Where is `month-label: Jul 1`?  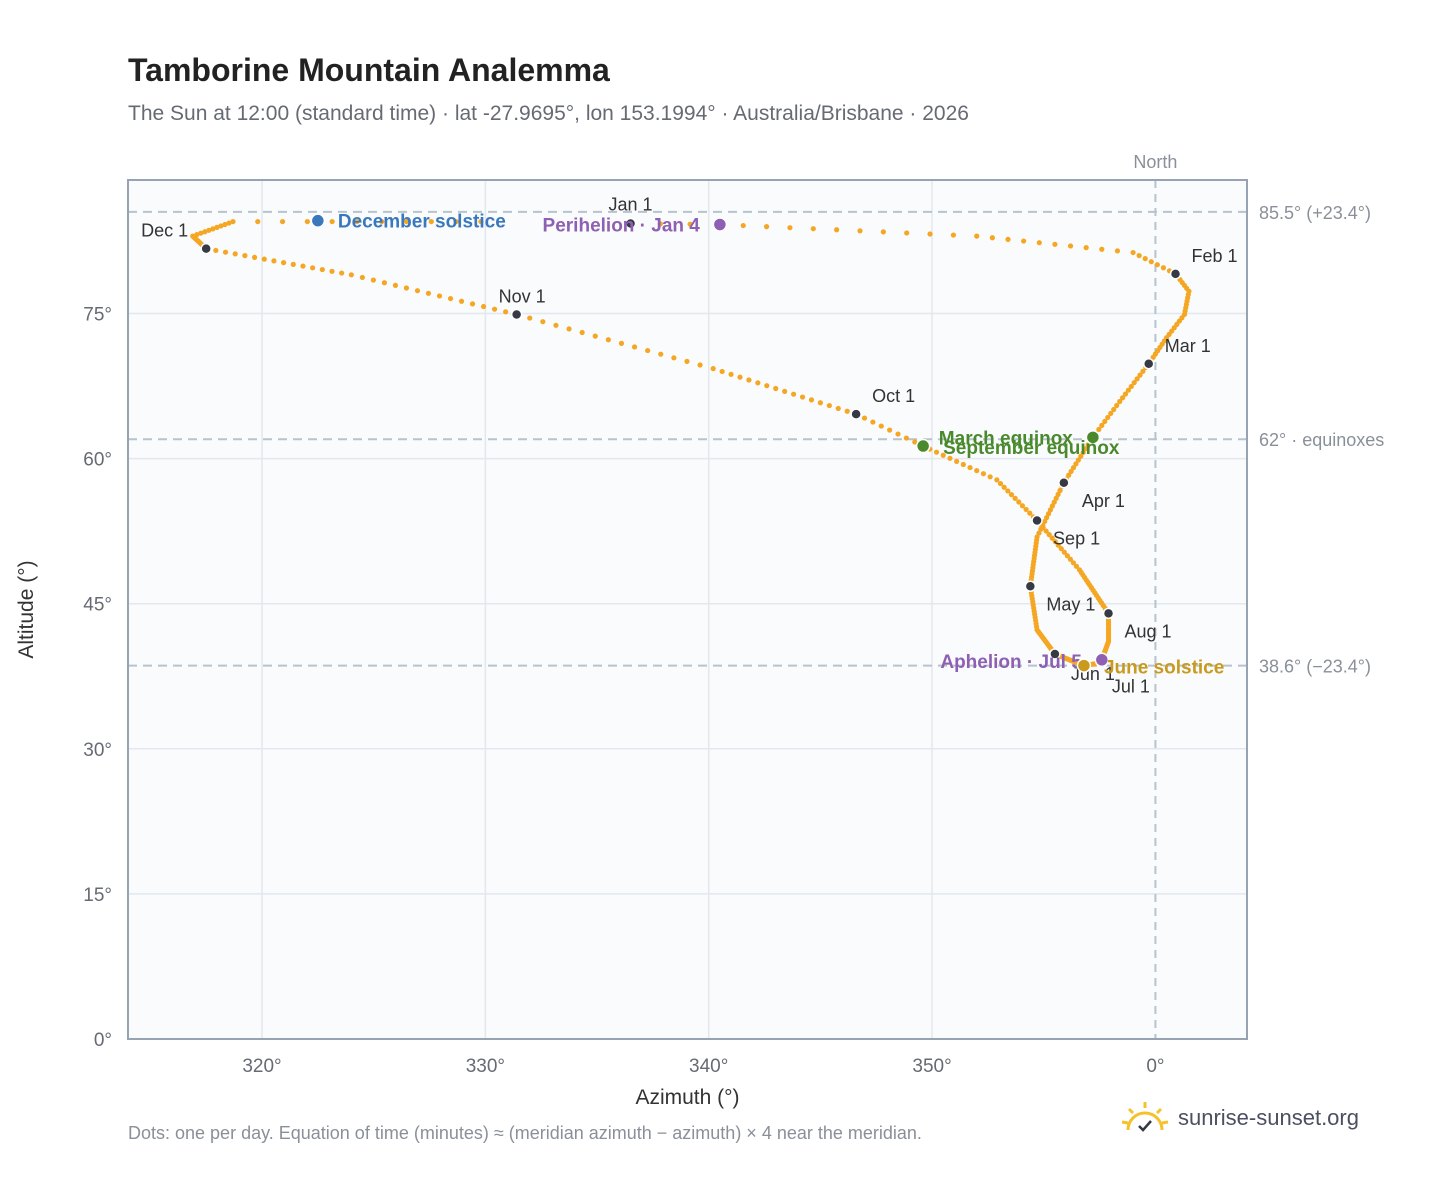 month-label: Jul 1 is located at coordinates (1131, 687).